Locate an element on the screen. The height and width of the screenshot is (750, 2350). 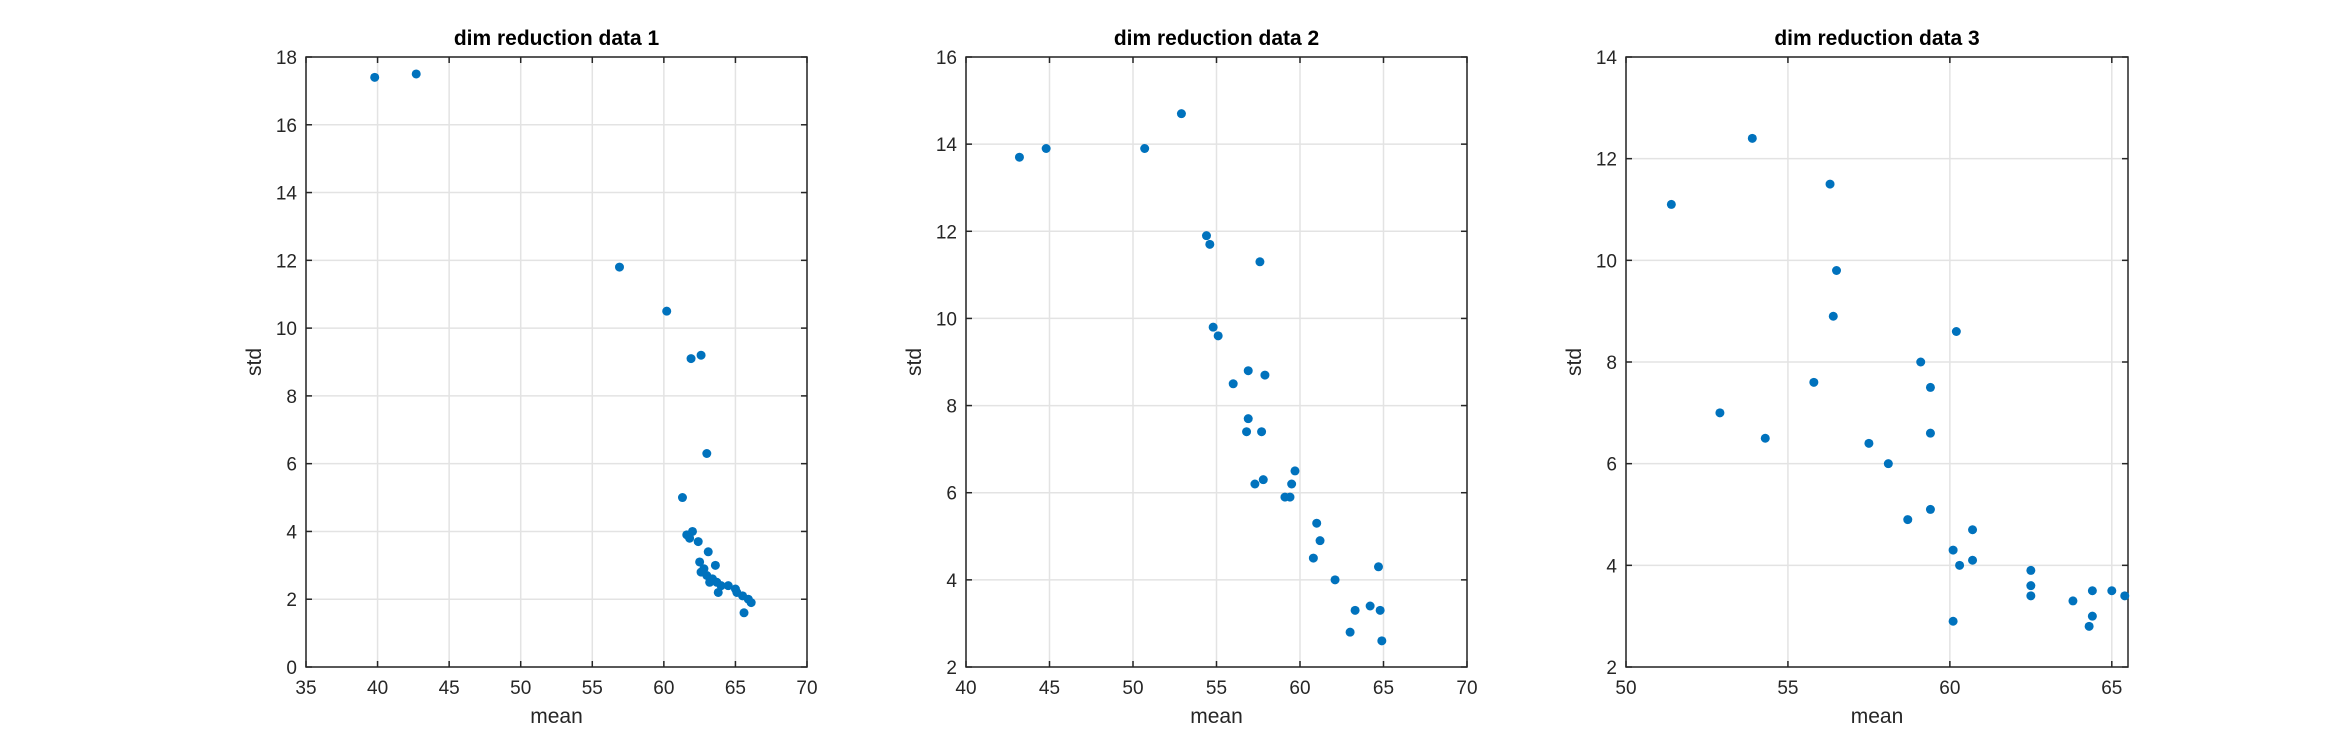
chart-title: dim reduction data 2 is located at coordinates (1216, 38).